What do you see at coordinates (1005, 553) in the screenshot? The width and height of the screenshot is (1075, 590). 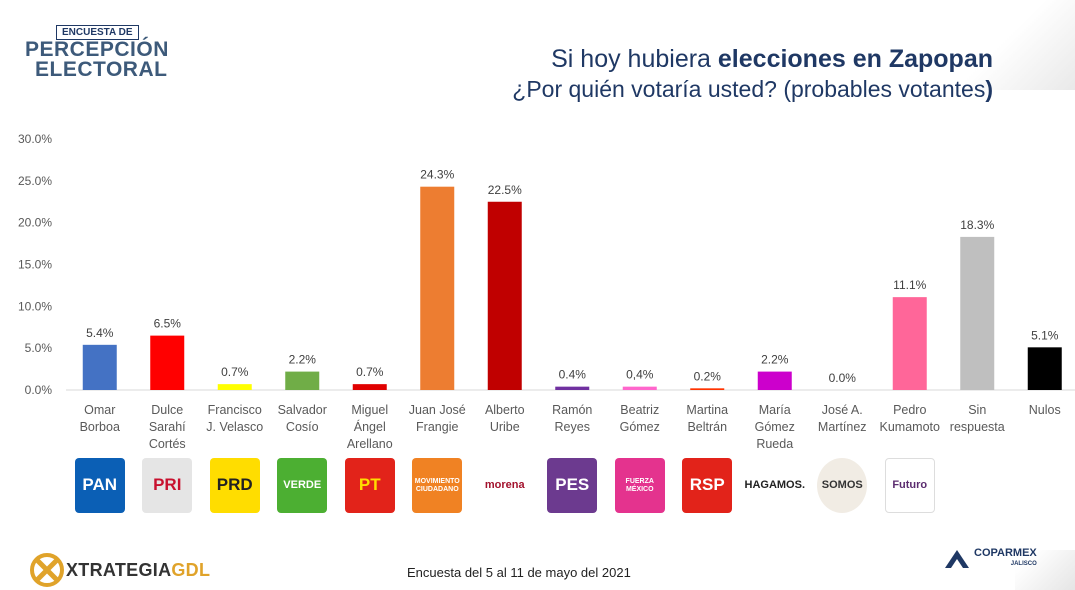 I see `coparmex-name: COPARMEX` at bounding box center [1005, 553].